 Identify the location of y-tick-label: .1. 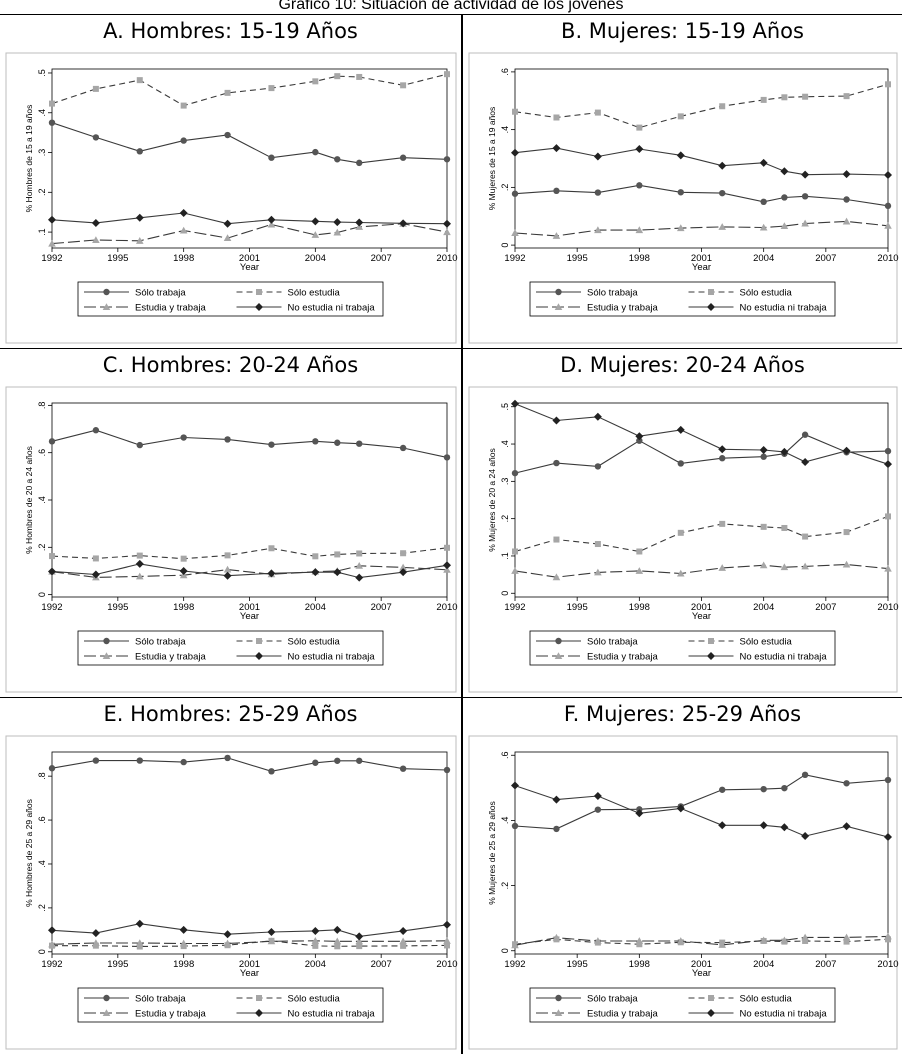
(505, 556).